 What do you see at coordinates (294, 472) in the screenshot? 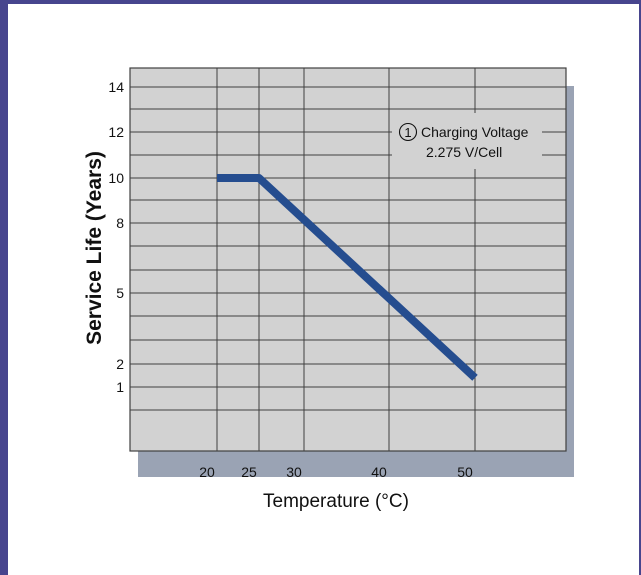
I see `x-tick-label: 30` at bounding box center [294, 472].